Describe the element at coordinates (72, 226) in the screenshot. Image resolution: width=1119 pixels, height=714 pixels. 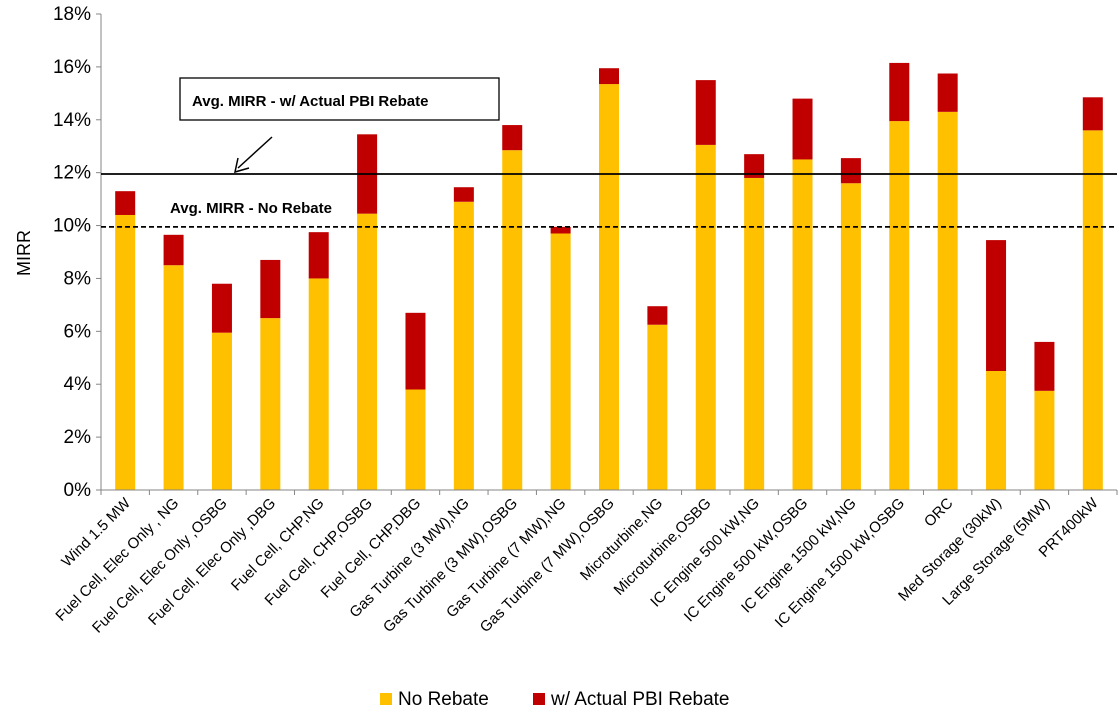
I see `y-tick-label: 10%` at that location.